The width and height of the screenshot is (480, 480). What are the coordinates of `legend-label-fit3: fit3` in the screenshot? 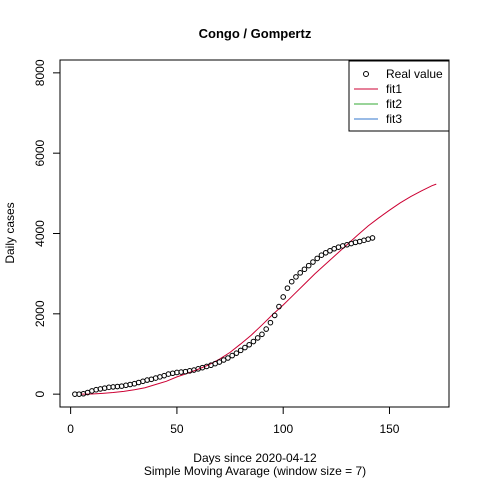 It's located at (394, 119).